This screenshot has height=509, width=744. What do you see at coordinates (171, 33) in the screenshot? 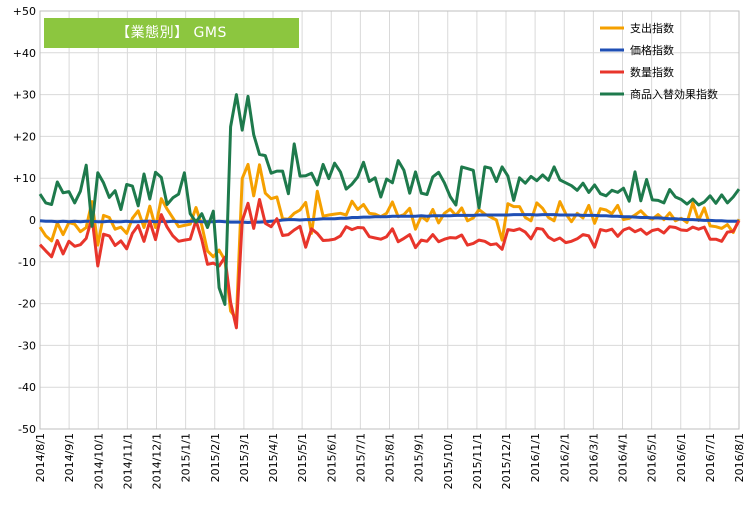
I see `chart-title: 【業態別】 GMS` at bounding box center [171, 33].